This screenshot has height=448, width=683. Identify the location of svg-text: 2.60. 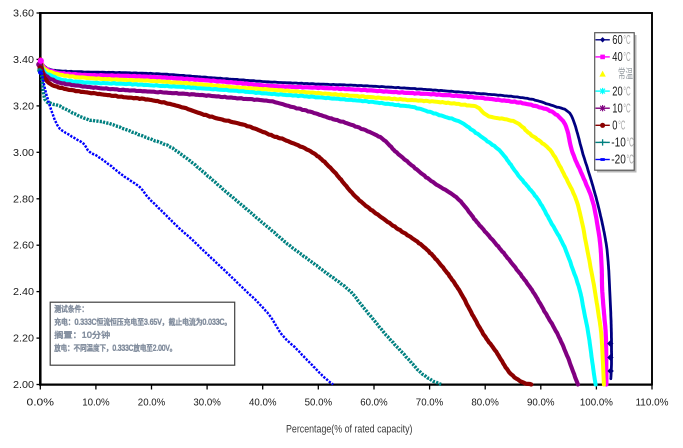
(23, 246).